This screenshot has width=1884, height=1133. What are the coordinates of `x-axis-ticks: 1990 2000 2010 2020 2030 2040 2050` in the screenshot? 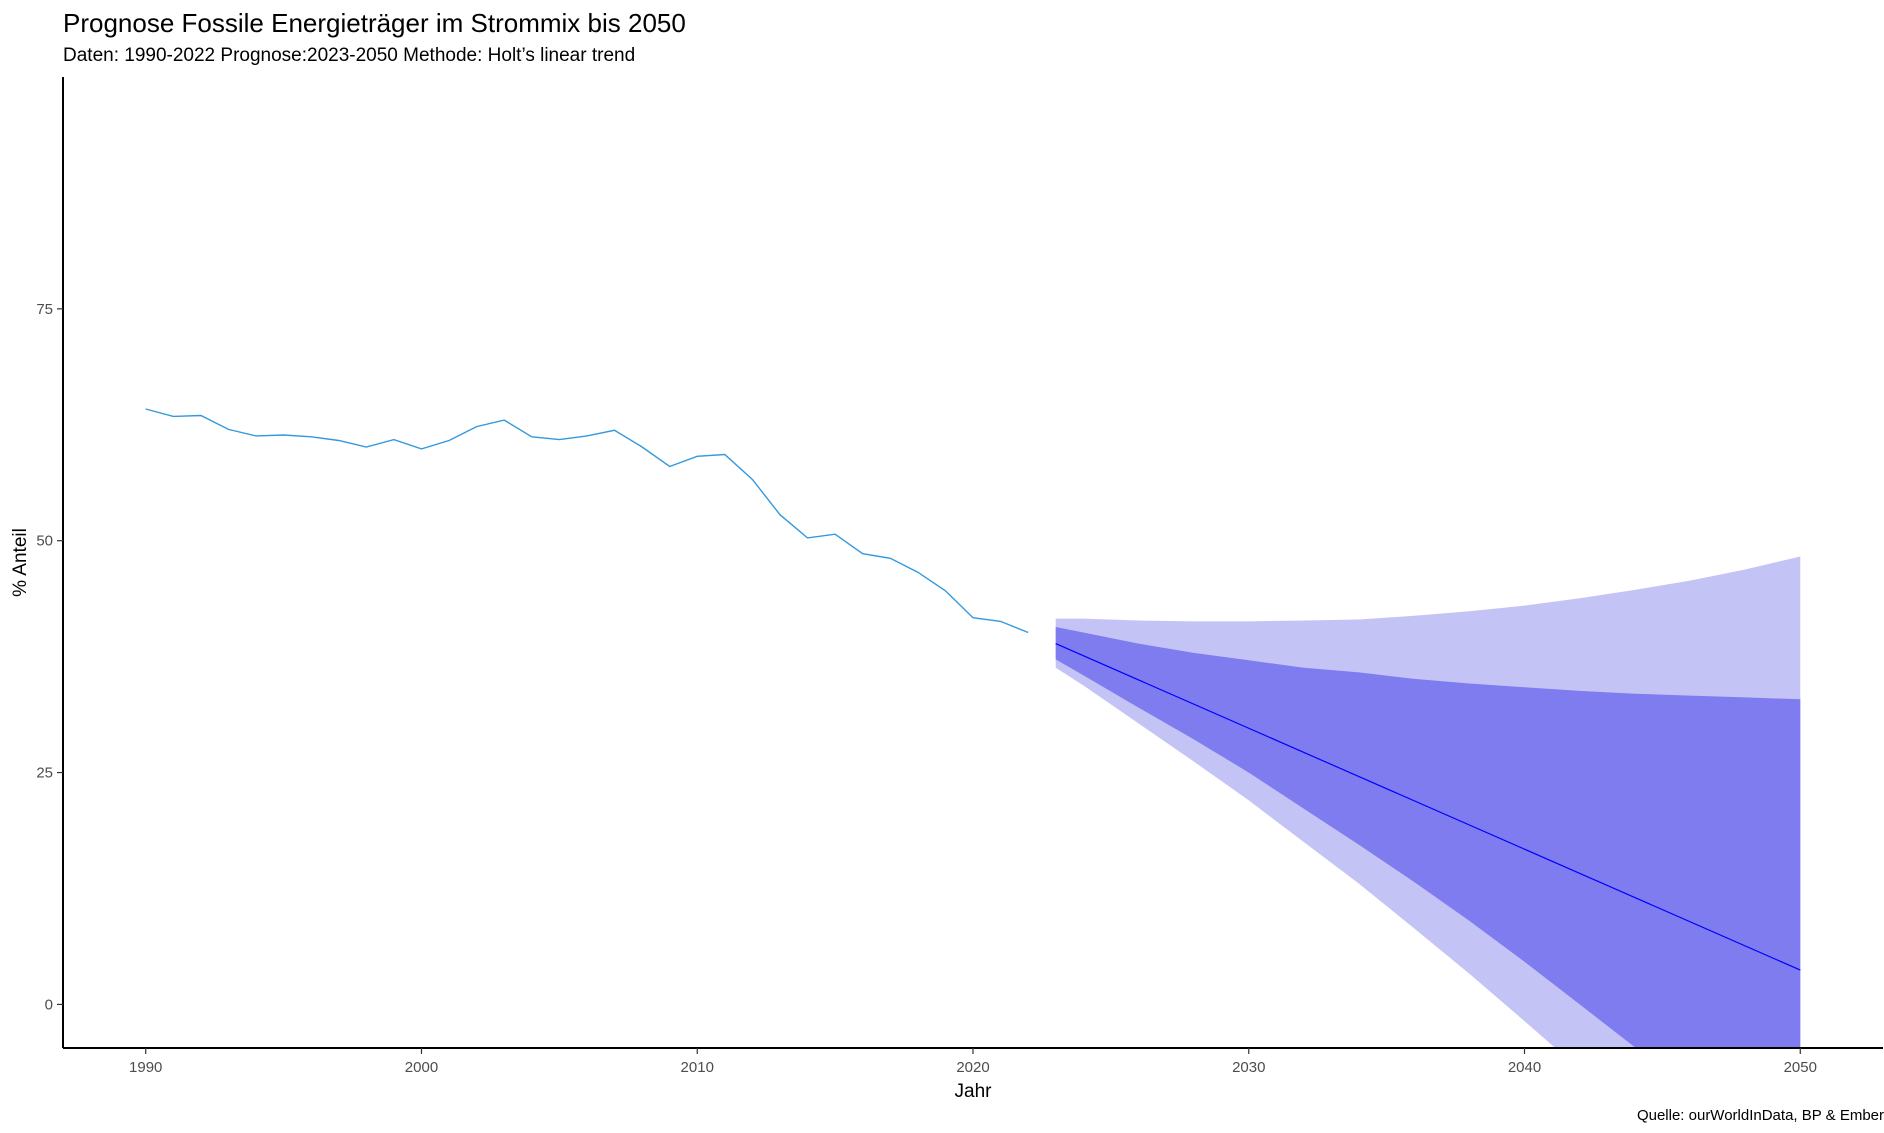 It's located at (973, 1062).